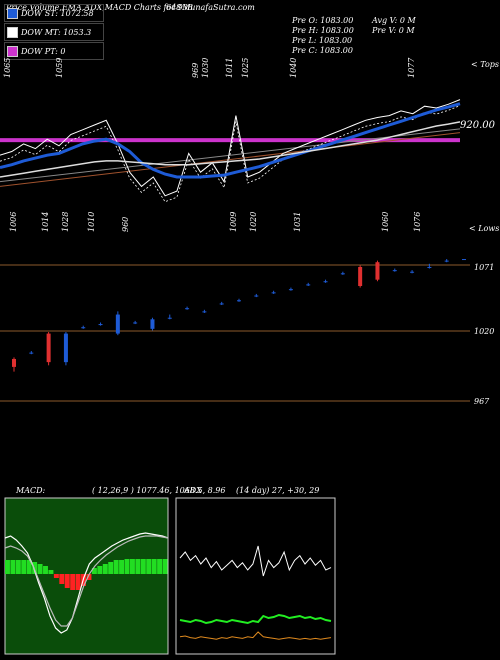  I want to click on top-label: 1065, so click(7, 68).